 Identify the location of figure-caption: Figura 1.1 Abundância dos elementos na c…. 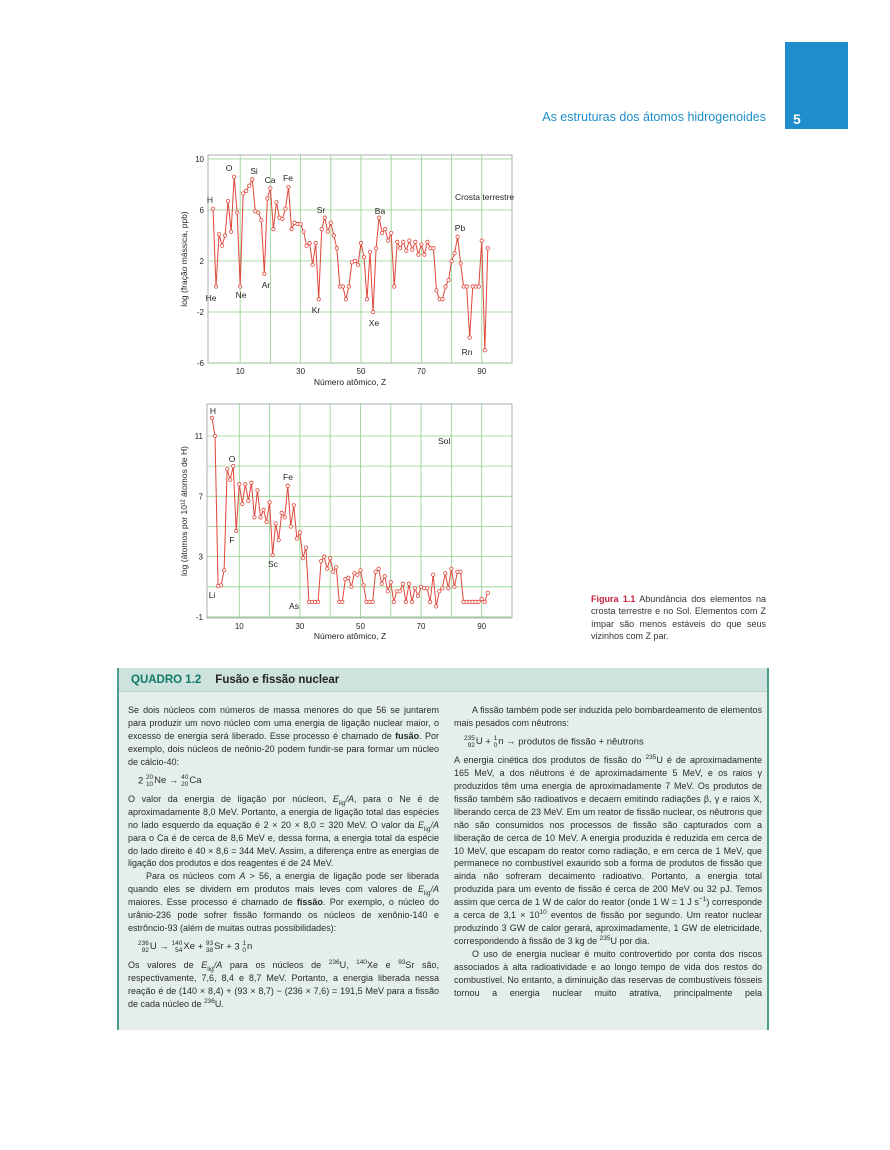
(678, 618).